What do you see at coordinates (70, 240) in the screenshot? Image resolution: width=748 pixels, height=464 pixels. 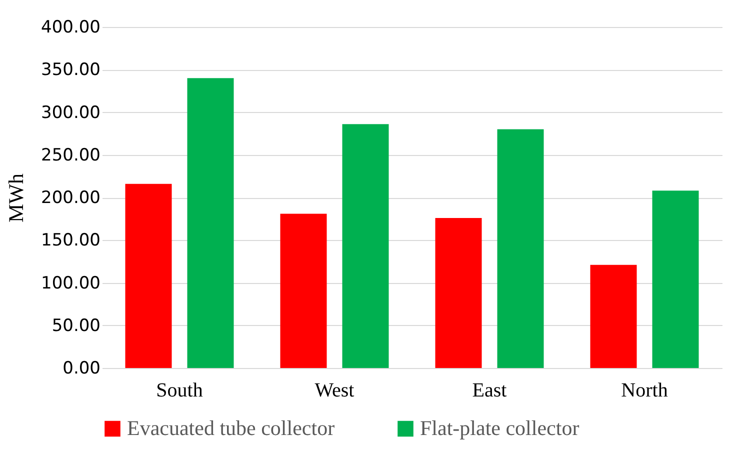 I see `y-tick-label: 150.00` at bounding box center [70, 240].